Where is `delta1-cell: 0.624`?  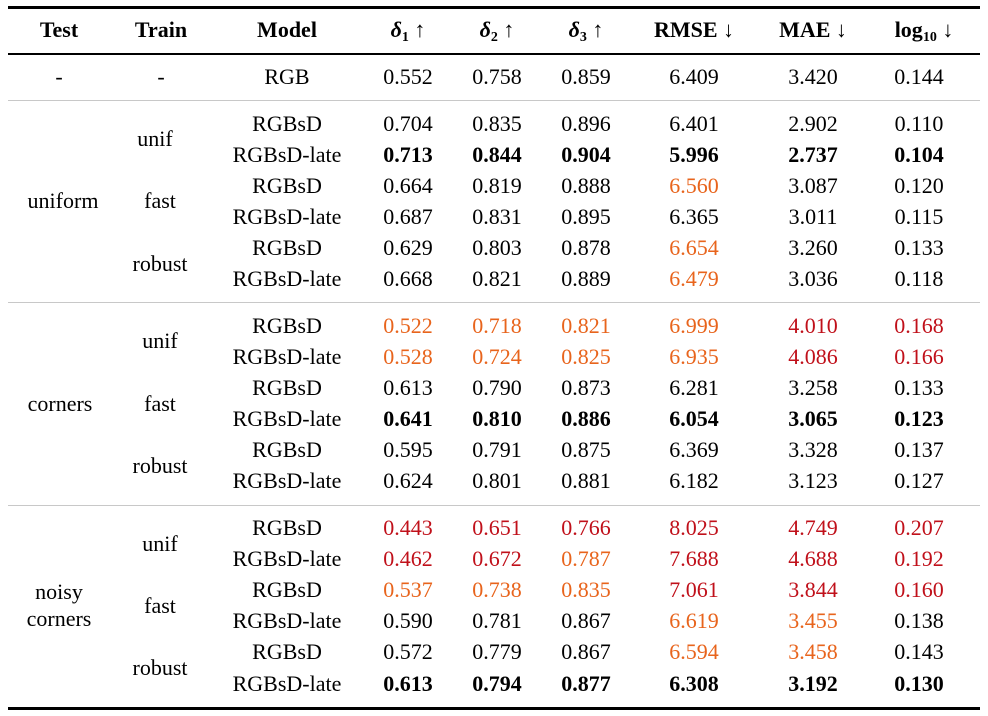 delta1-cell: 0.624 is located at coordinates (408, 480).